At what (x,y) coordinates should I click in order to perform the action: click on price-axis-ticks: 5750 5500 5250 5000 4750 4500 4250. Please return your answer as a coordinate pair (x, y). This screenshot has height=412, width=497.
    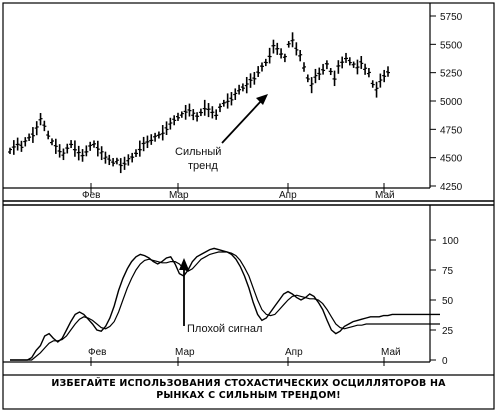
    Looking at the image, I should click on (446, 102).